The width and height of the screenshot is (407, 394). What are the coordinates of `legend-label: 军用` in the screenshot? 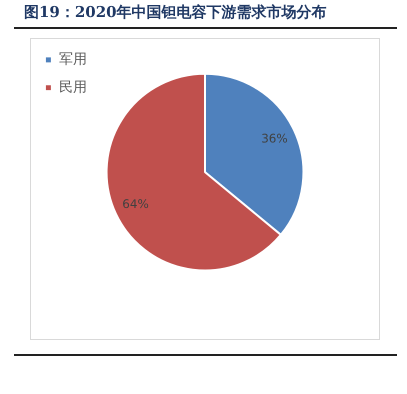 It's located at (72, 59).